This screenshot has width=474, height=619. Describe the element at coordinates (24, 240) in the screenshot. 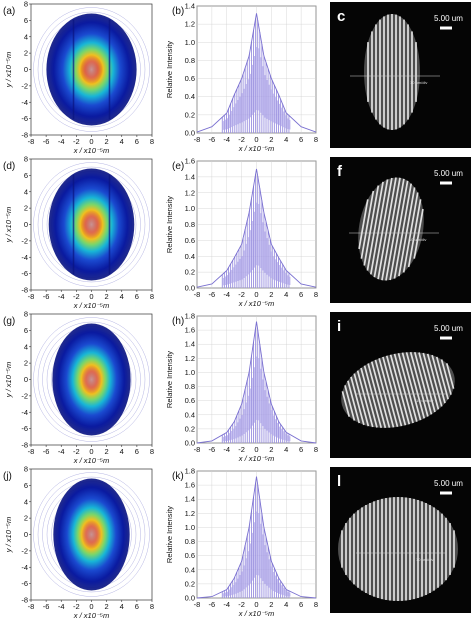

I see `y-tick-label: -2` at that location.